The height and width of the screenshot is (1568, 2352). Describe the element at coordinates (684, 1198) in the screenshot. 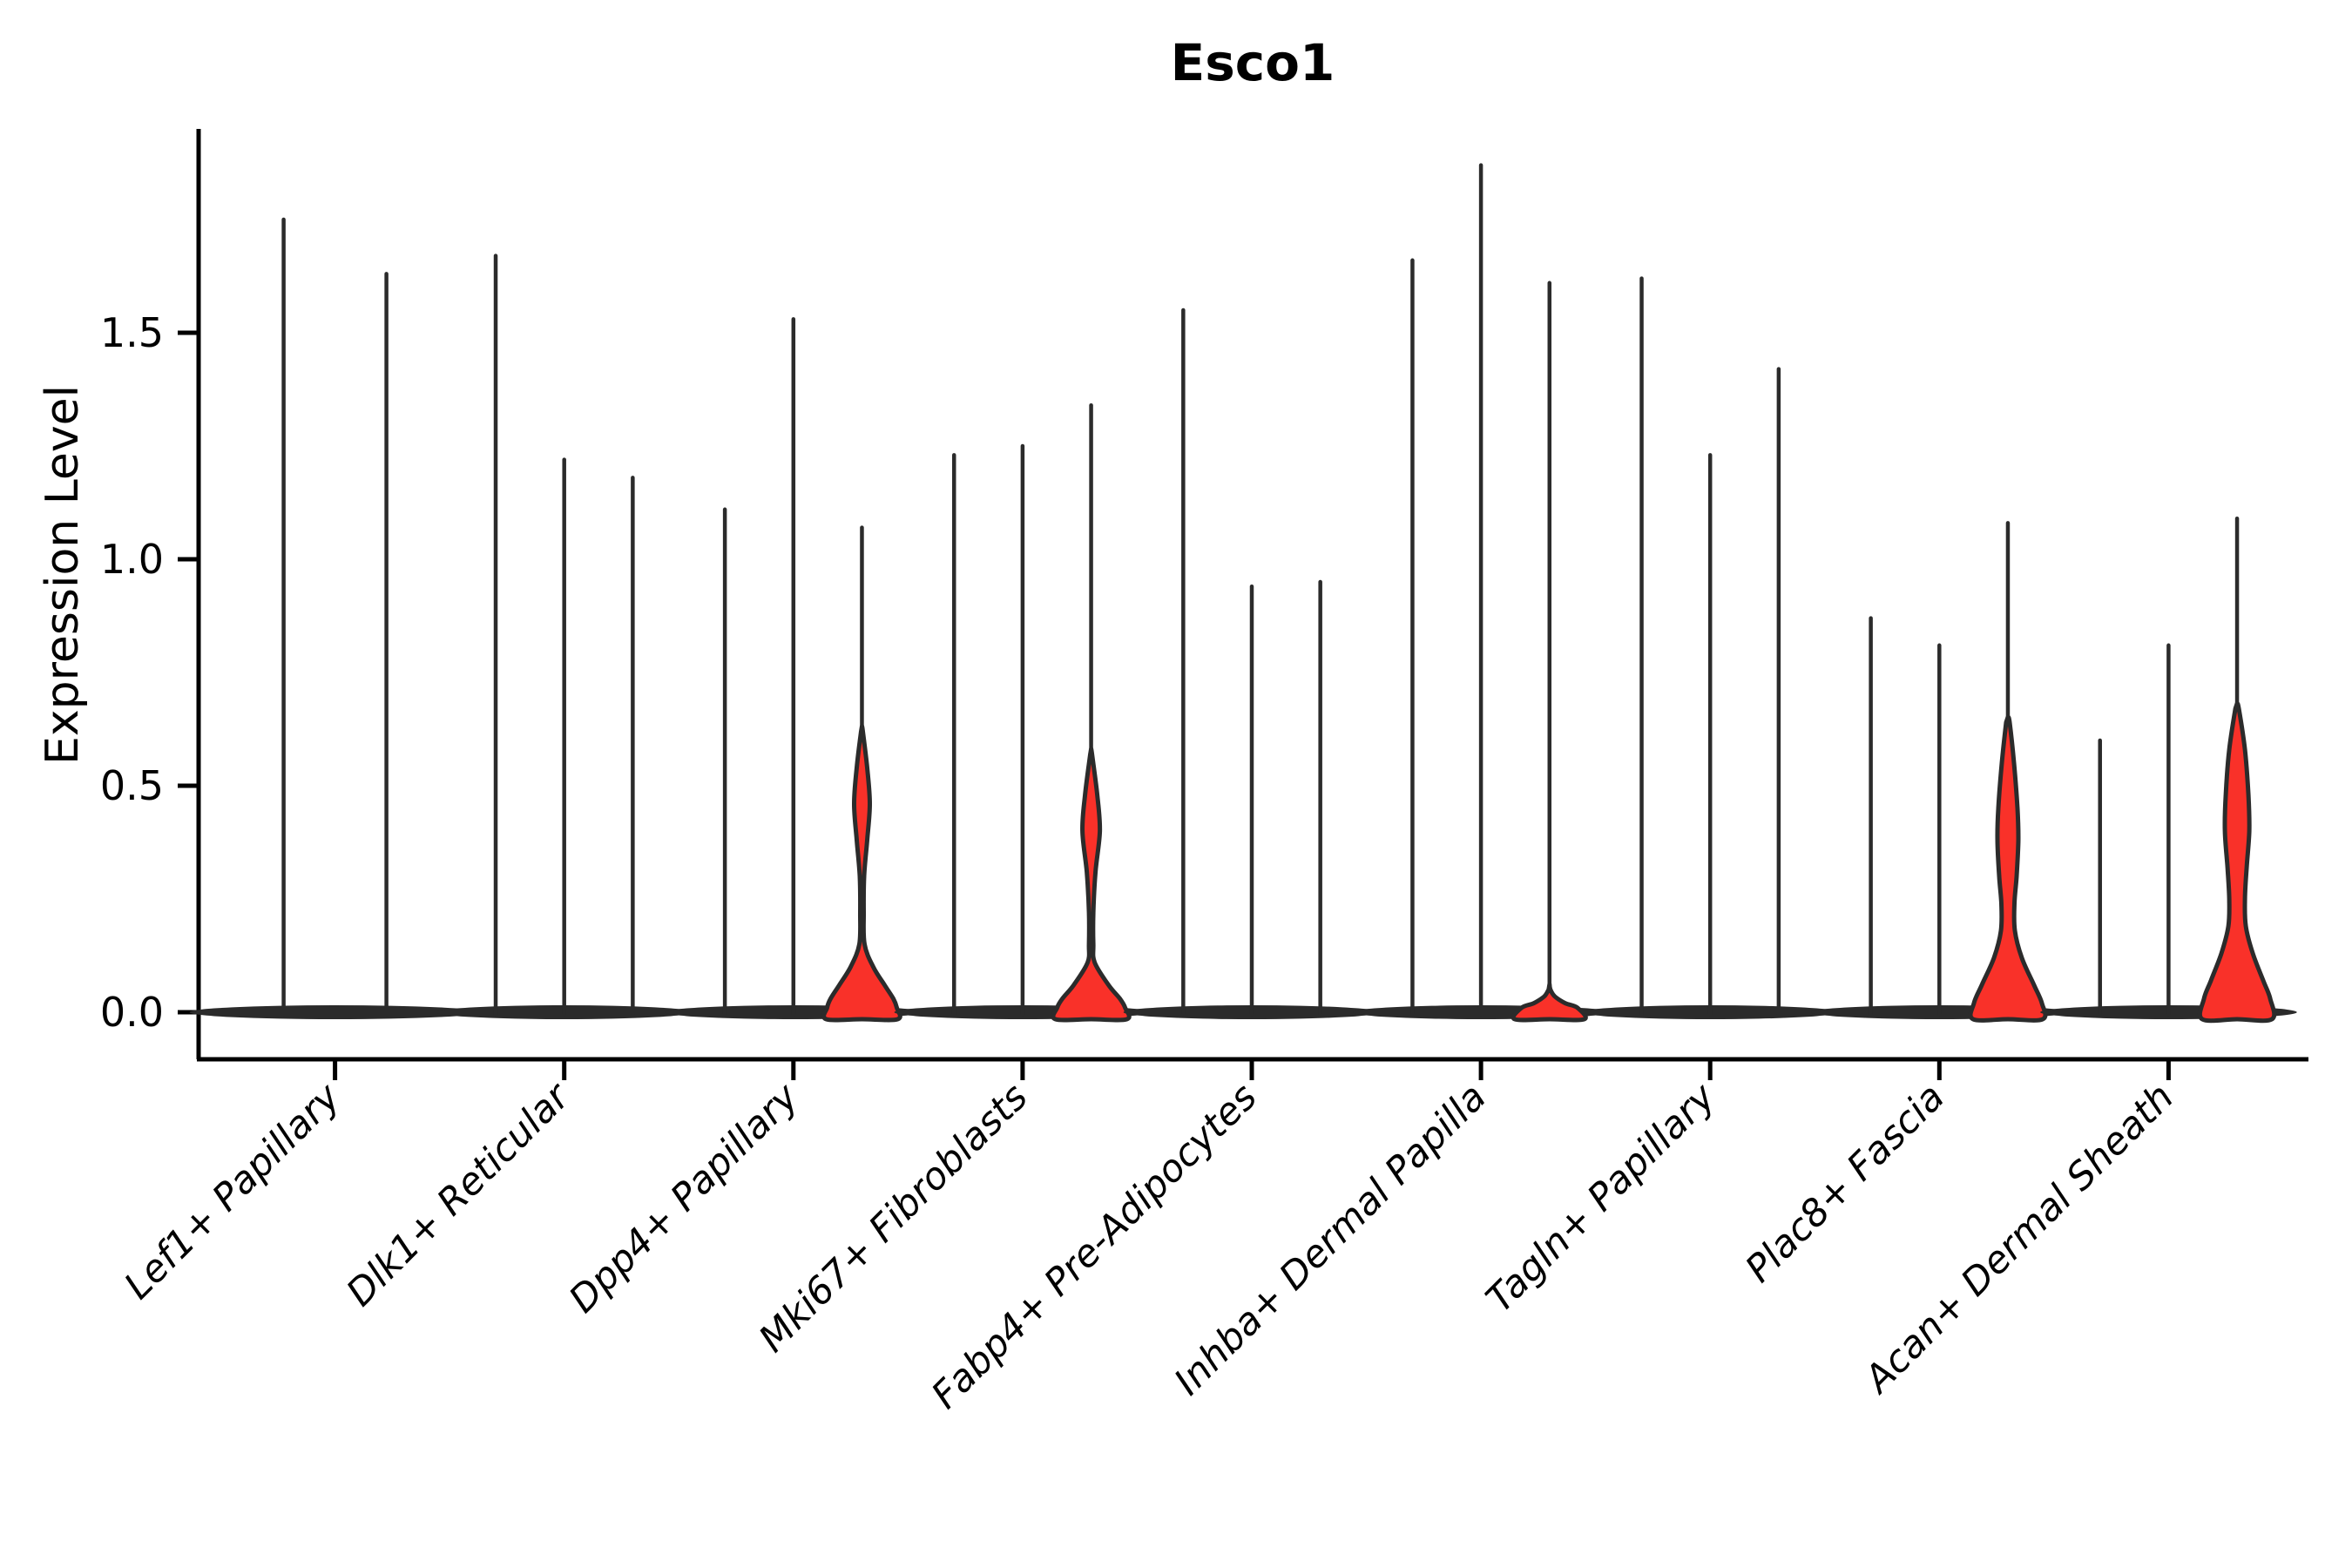

I see `x-tick-label: Dpp4+ Papillary` at that location.